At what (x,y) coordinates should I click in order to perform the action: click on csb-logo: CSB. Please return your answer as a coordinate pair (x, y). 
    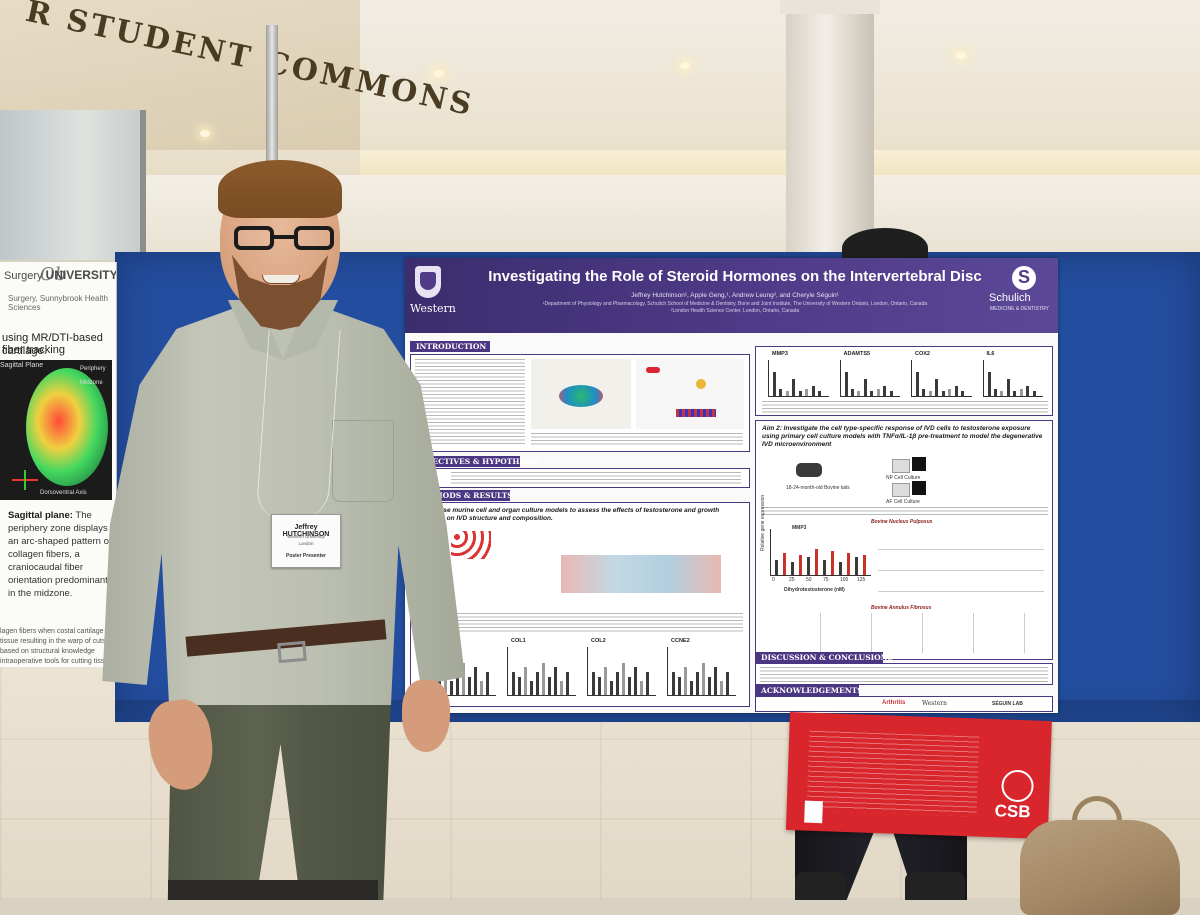
    Looking at the image, I should click on (1012, 811).